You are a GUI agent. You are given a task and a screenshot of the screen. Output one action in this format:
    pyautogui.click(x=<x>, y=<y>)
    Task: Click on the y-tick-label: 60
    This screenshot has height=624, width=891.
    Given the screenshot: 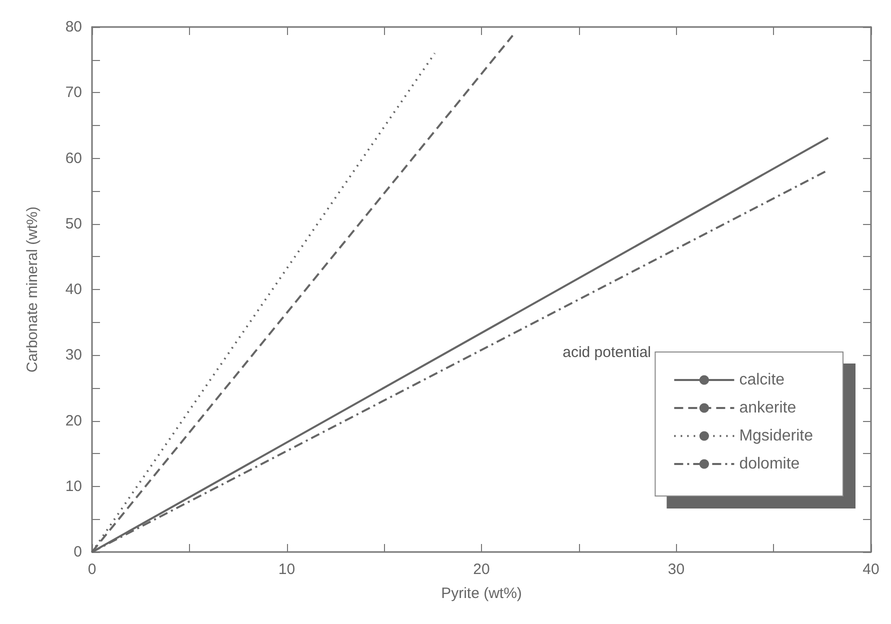 What is the action you would take?
    pyautogui.click(x=73, y=158)
    